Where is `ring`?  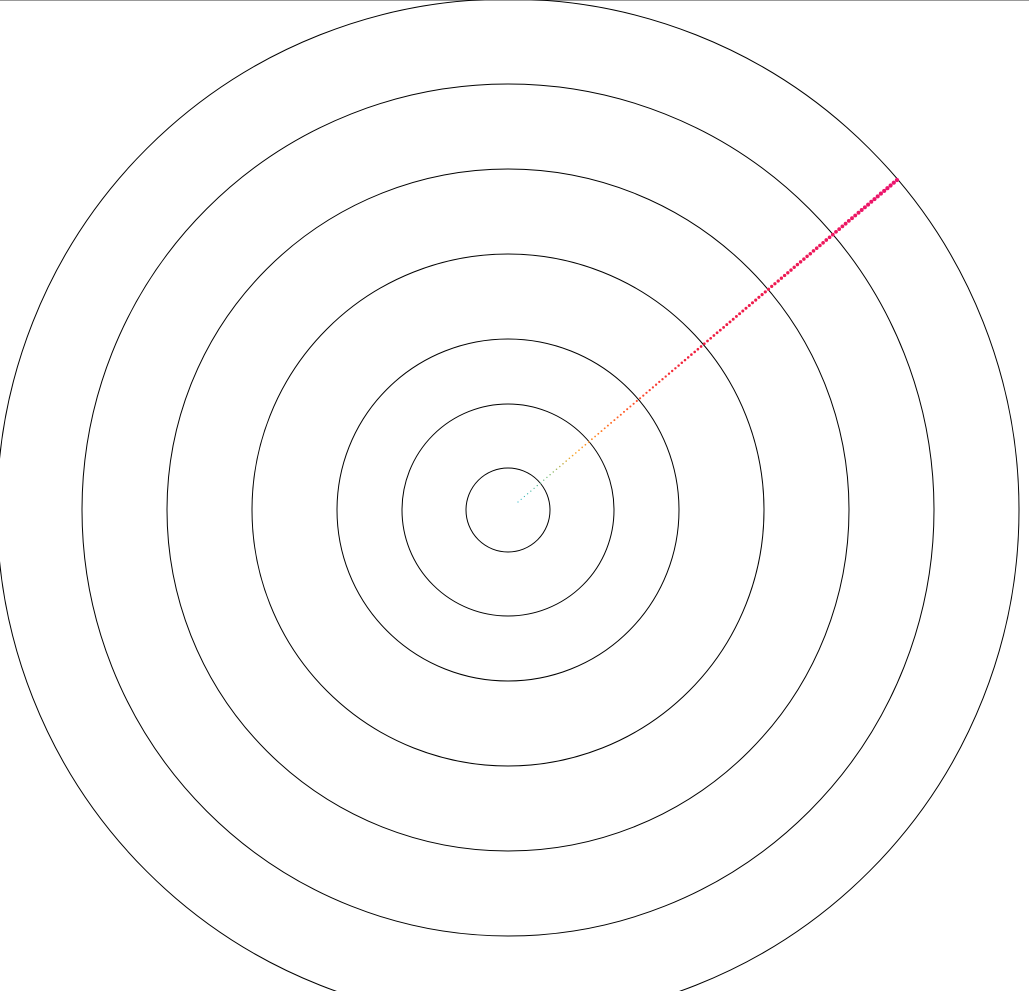
ring is located at coordinates (508, 510).